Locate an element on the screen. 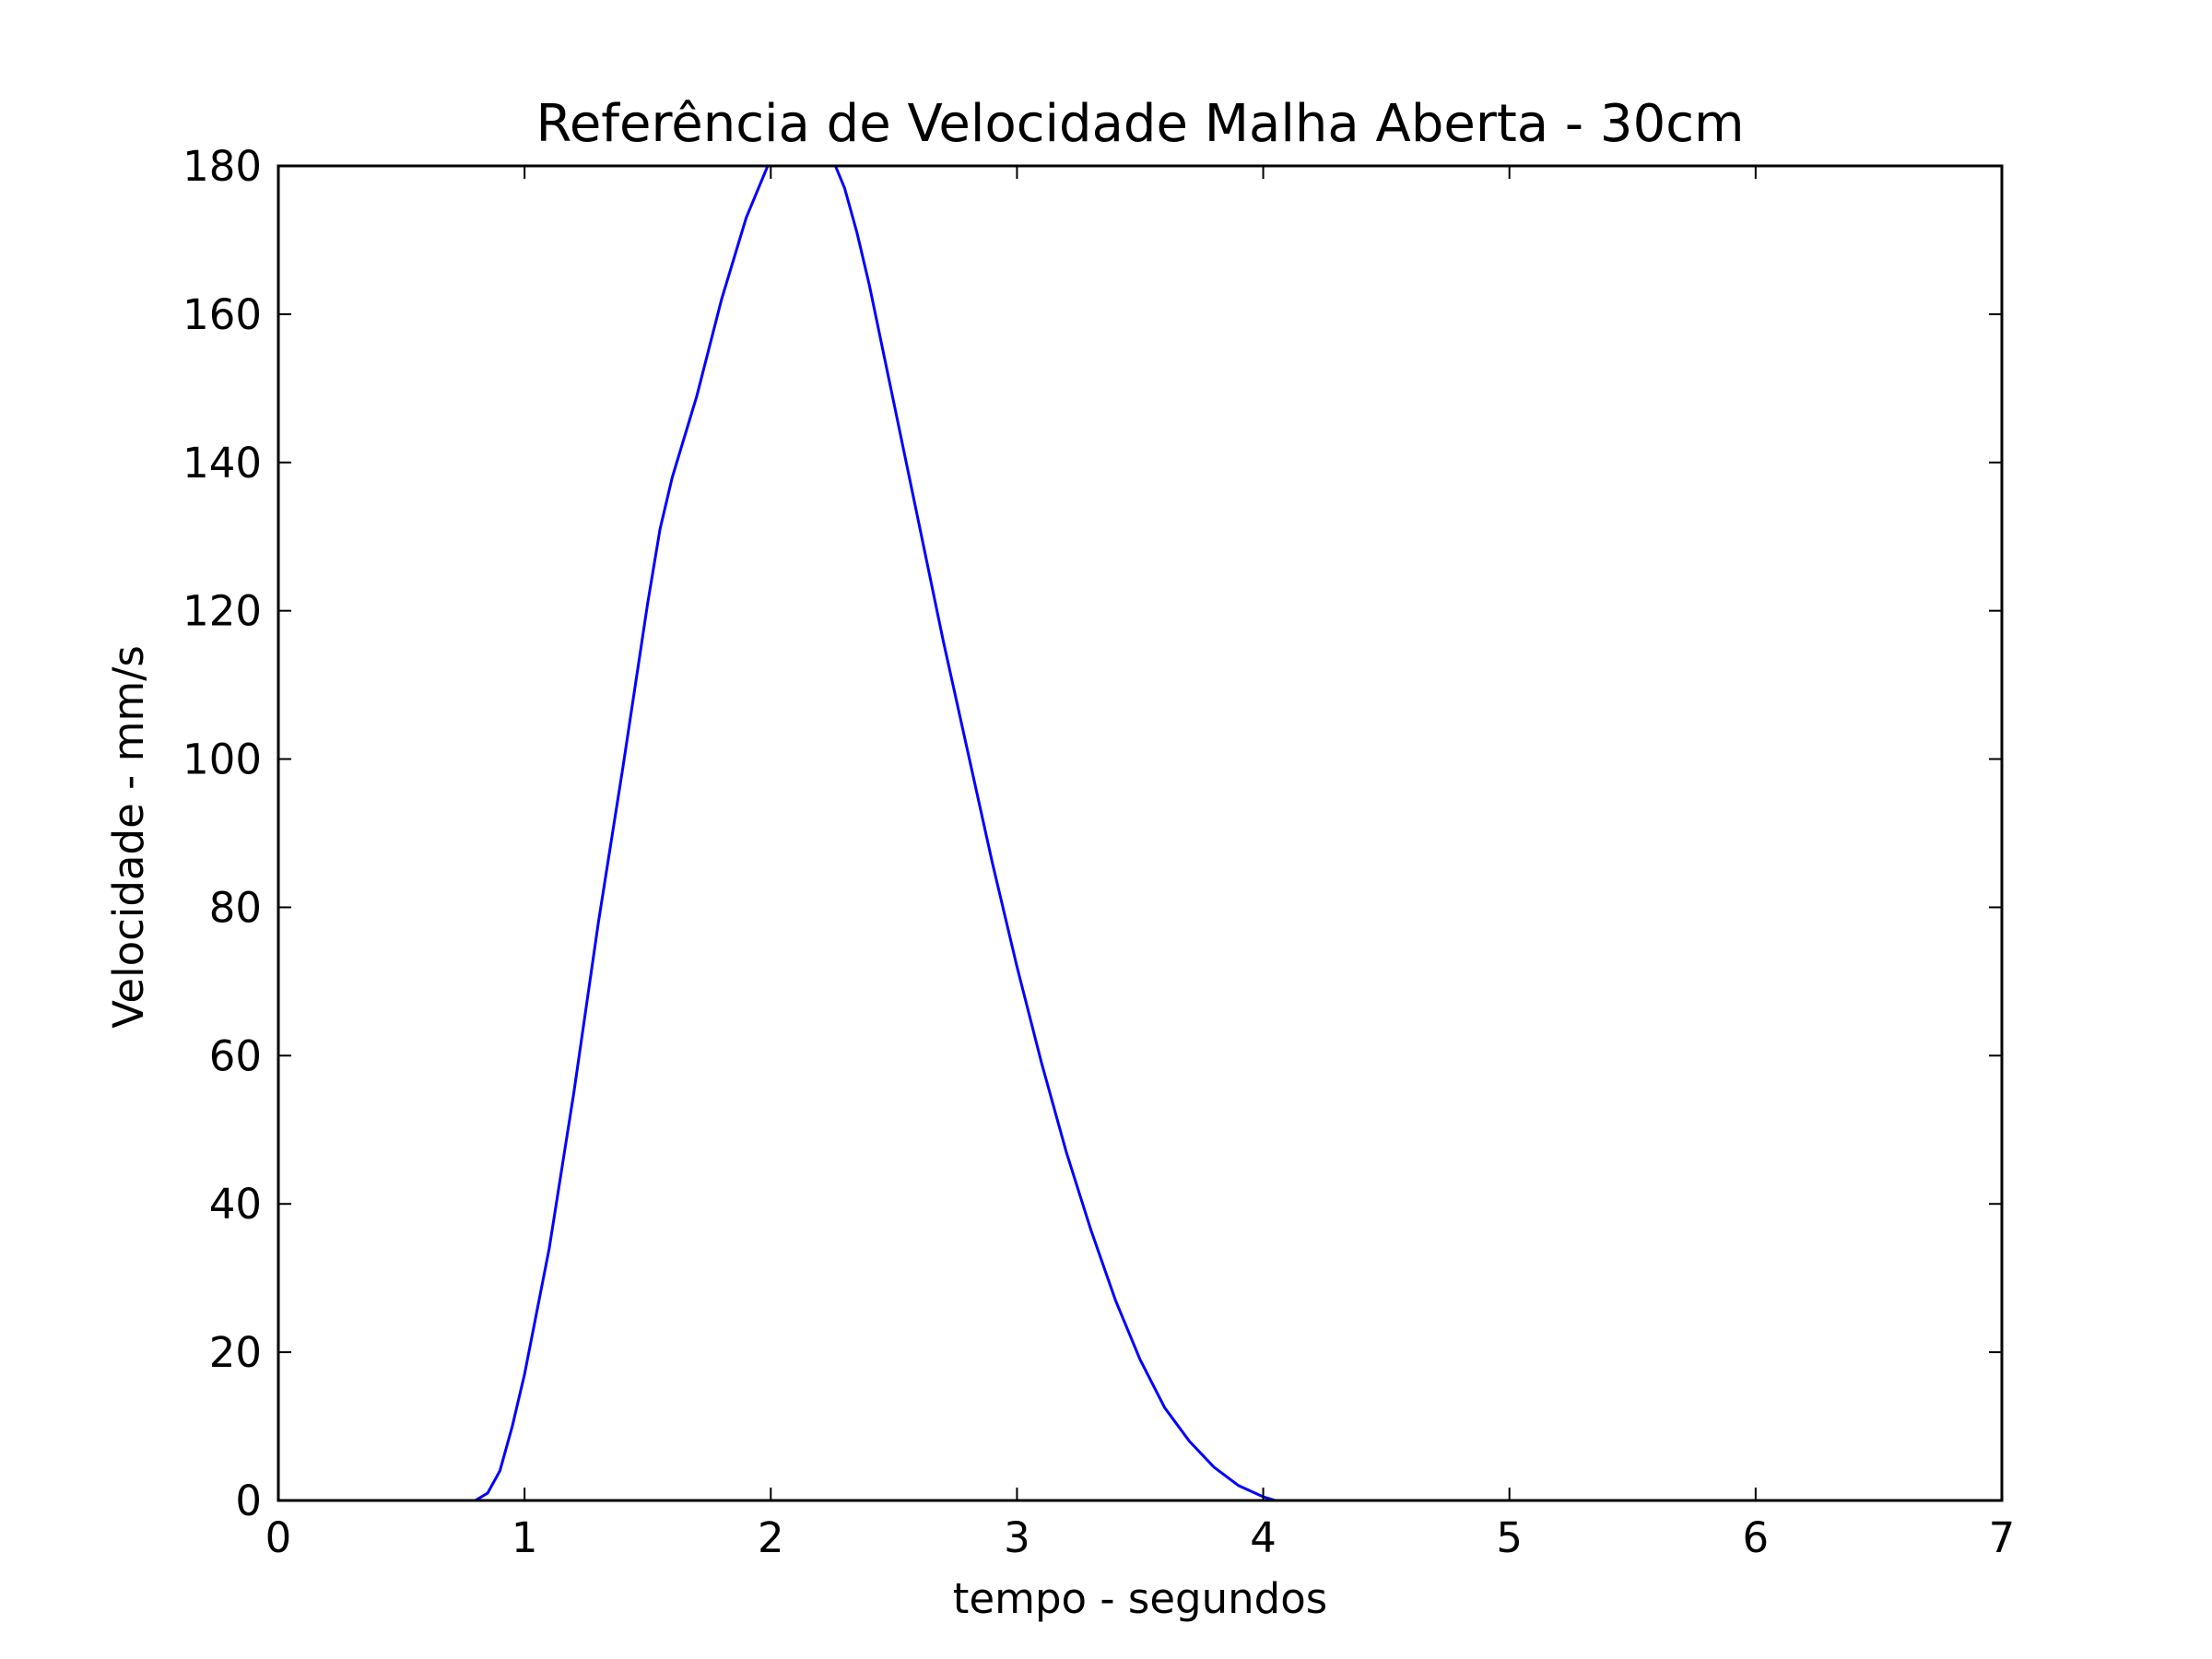 The height and width of the screenshot is (1659, 2212). y-tick-label: 20 is located at coordinates (235, 1352).